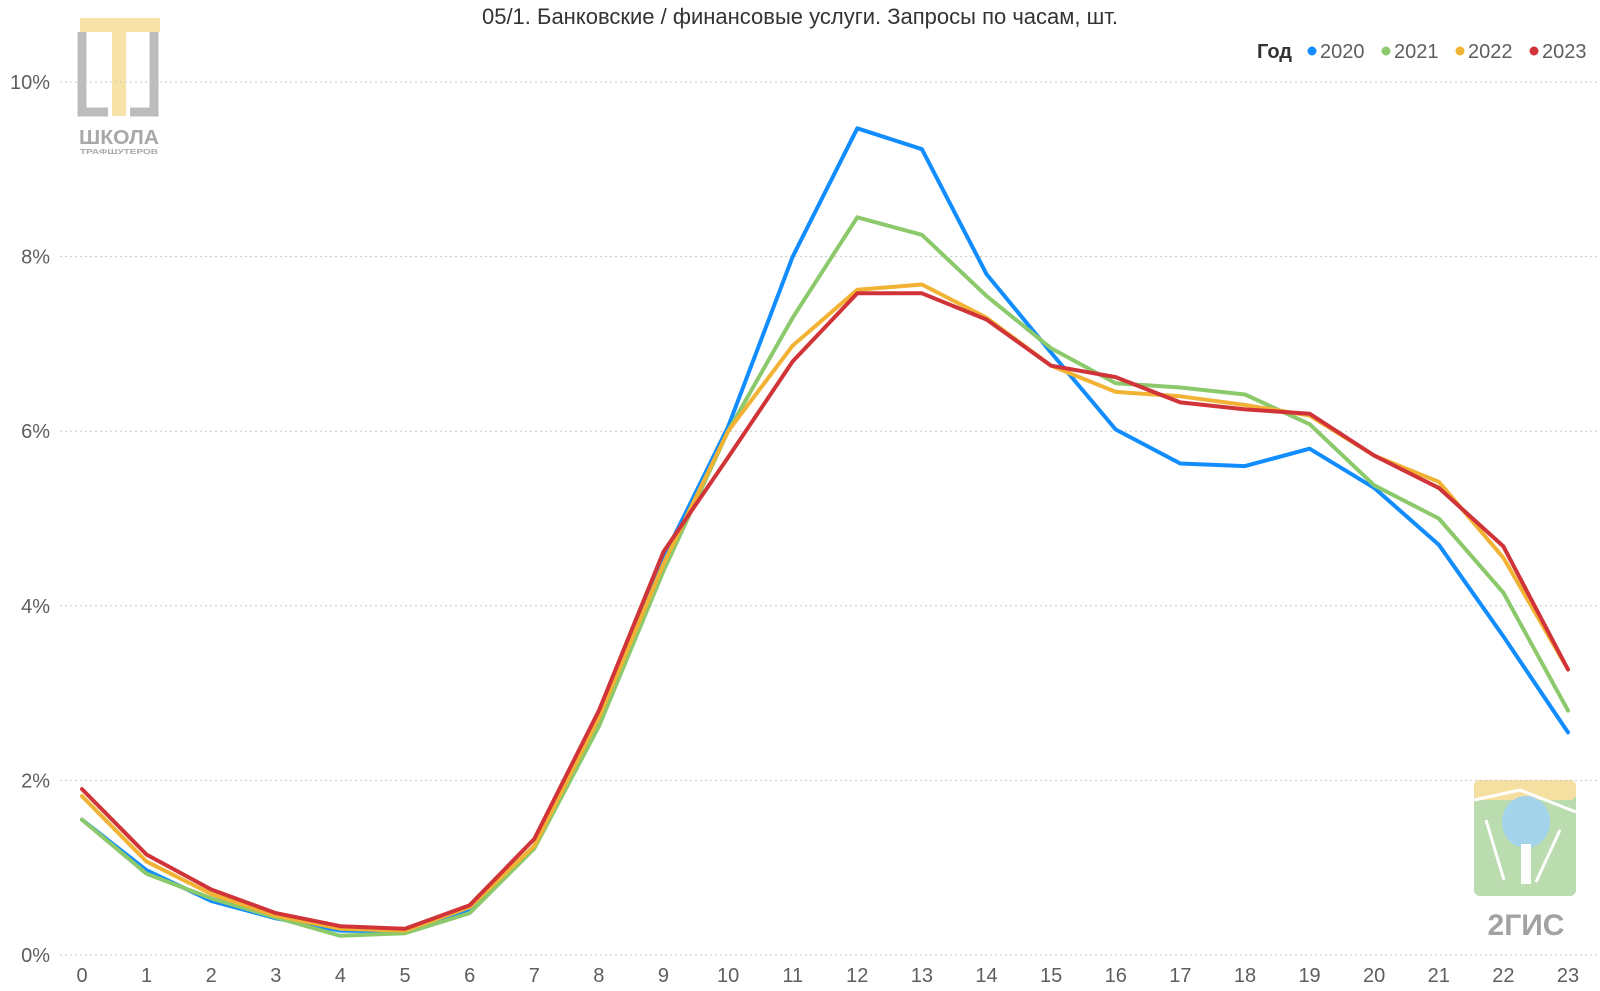  I want to click on x-tick-label: 9, so click(663, 976).